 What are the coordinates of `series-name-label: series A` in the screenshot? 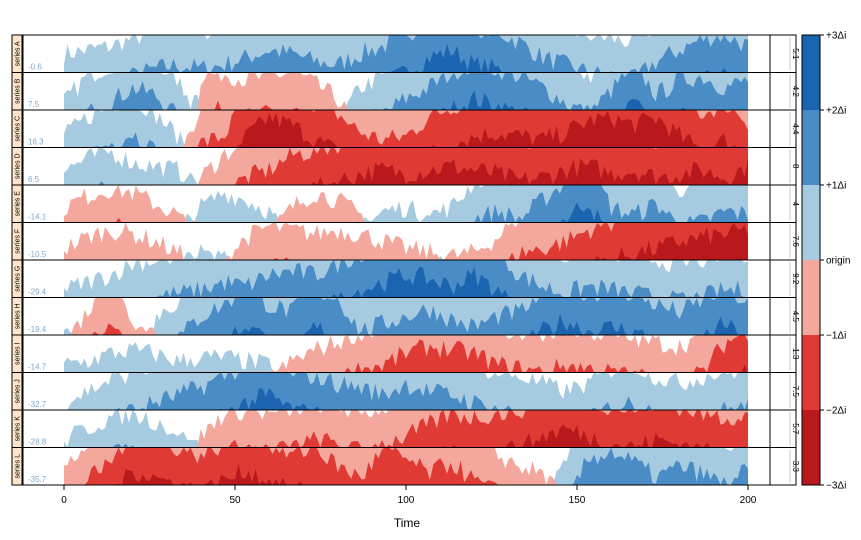 It's located at (18, 53).